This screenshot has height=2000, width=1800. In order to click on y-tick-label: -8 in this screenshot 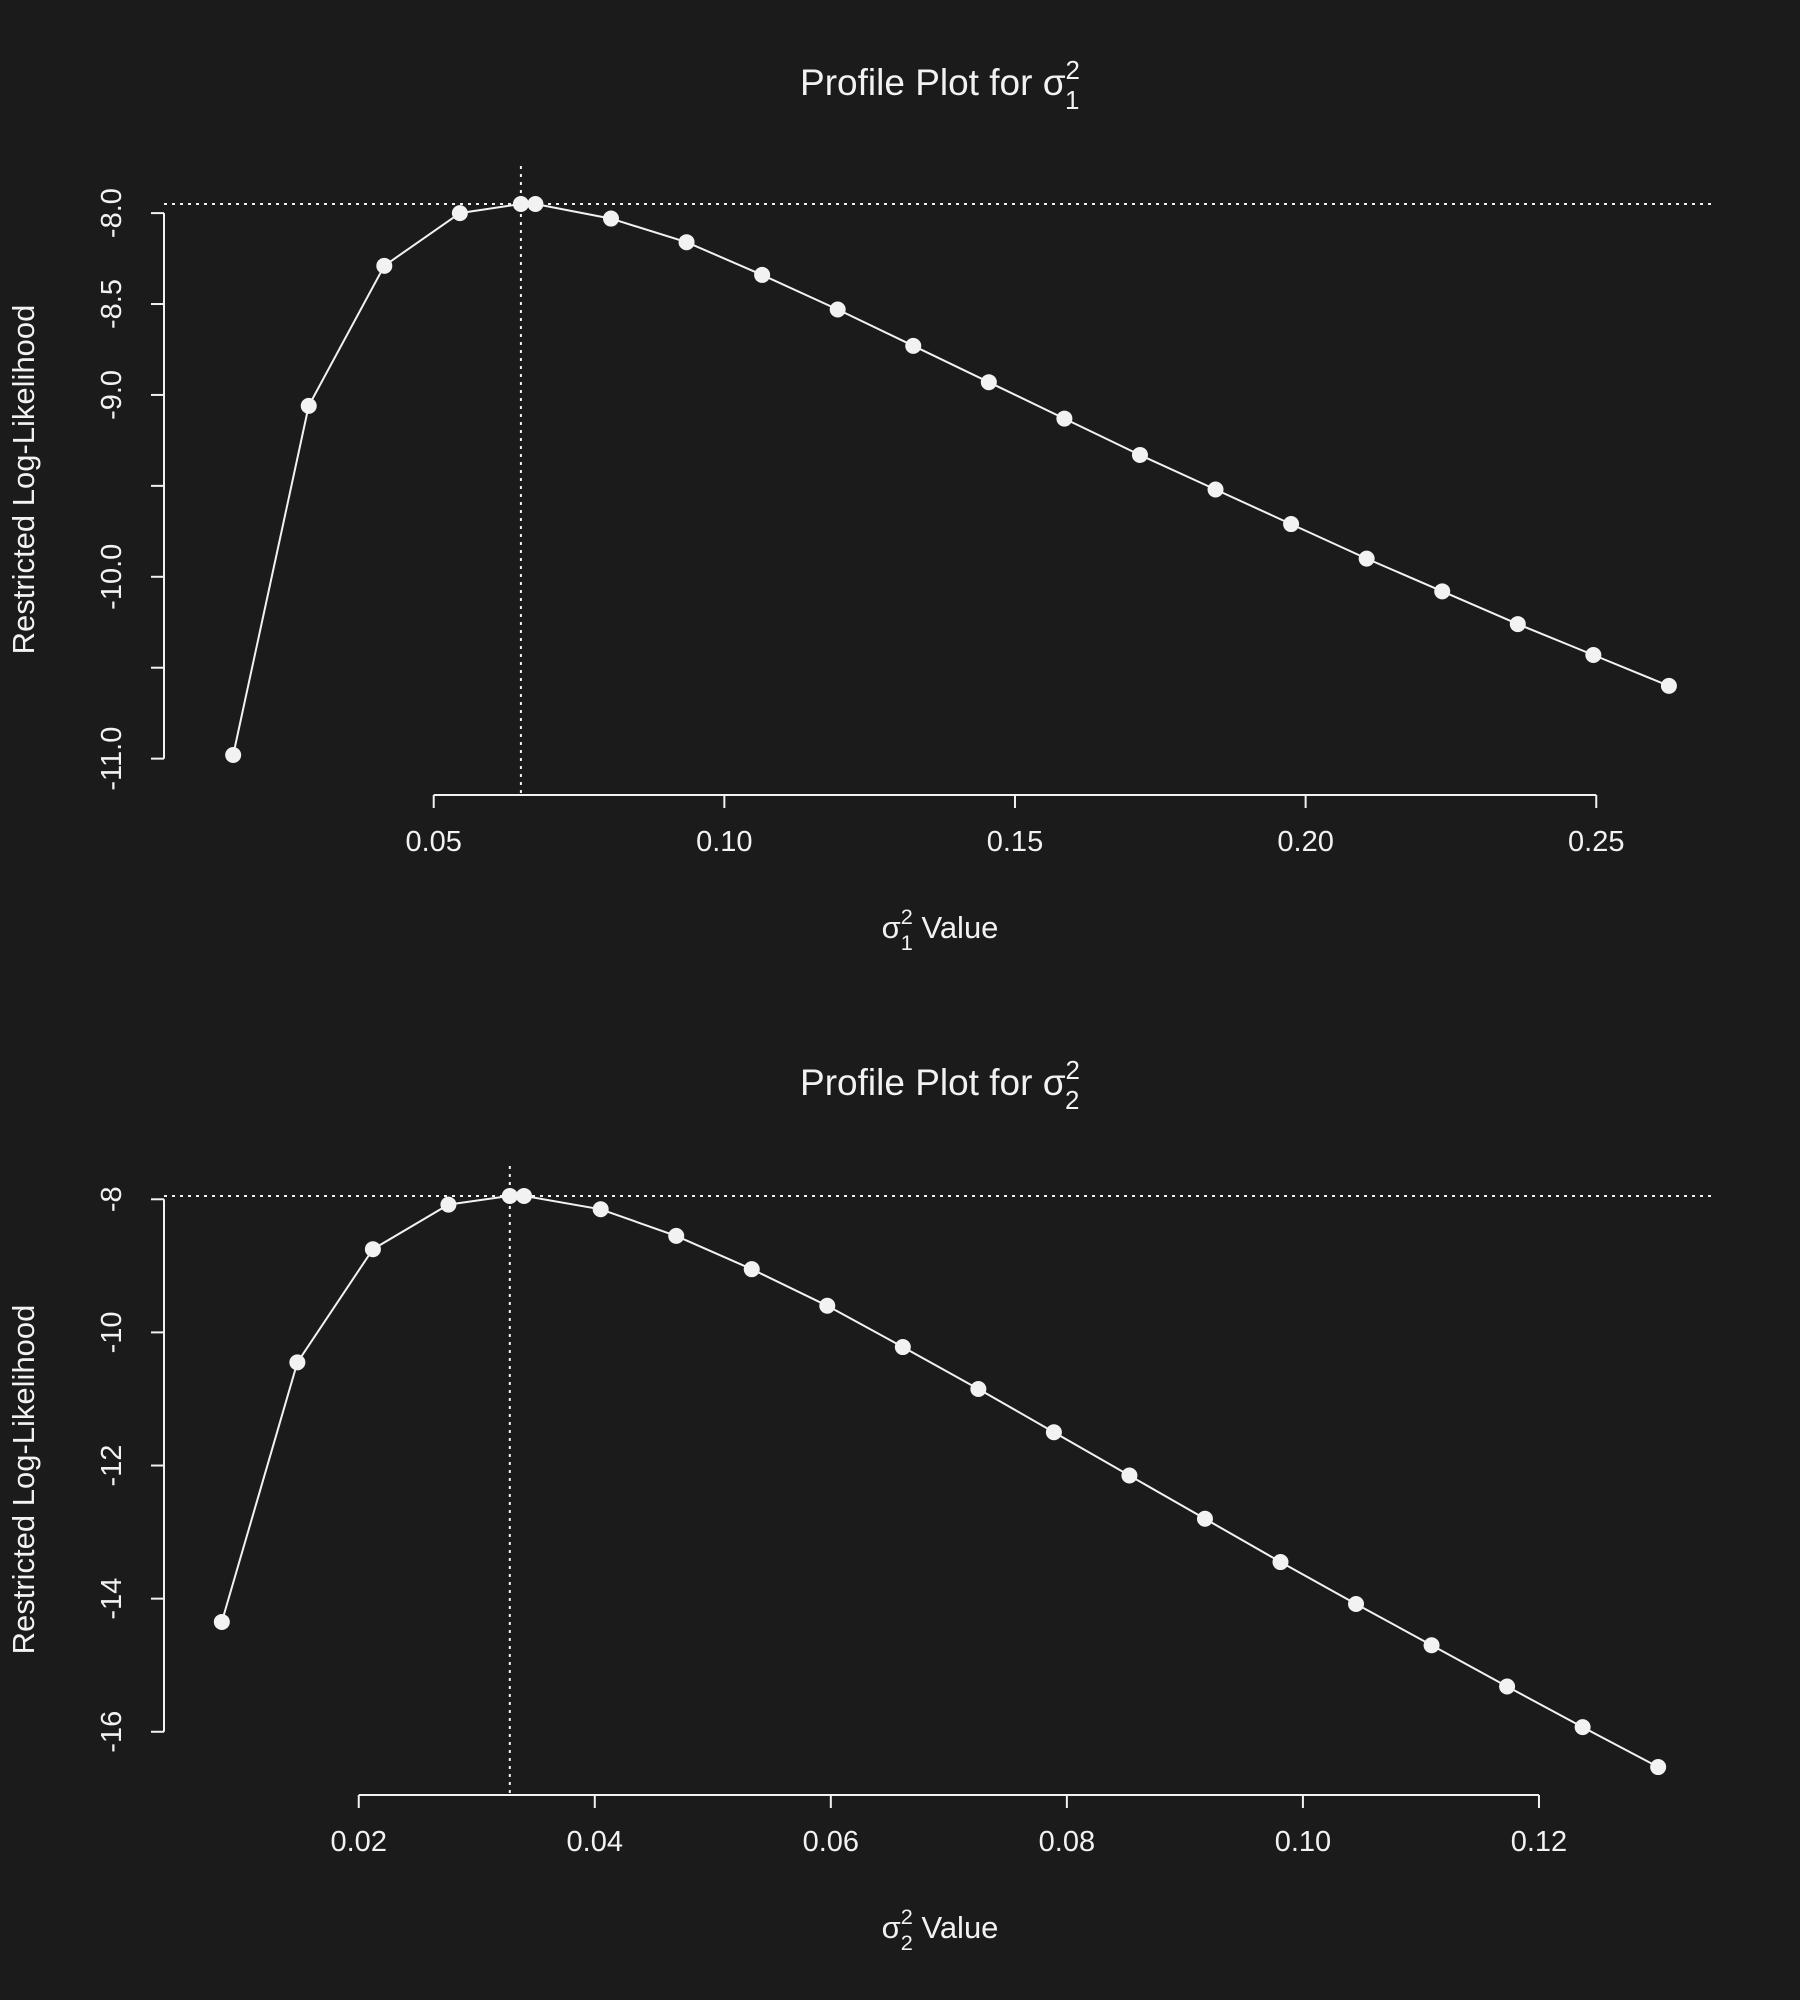, I will do `click(112, 1199)`.